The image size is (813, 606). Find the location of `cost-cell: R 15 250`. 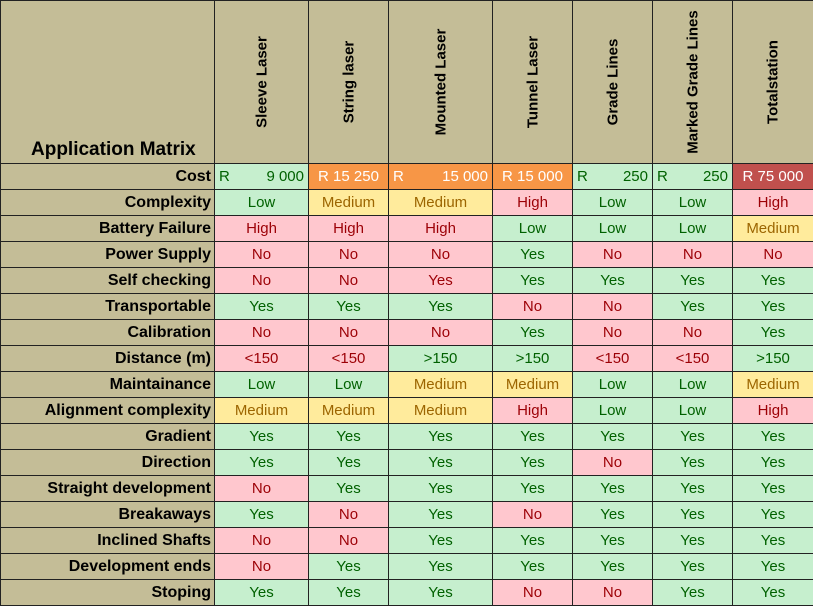

cost-cell: R 15 250 is located at coordinates (349, 177).